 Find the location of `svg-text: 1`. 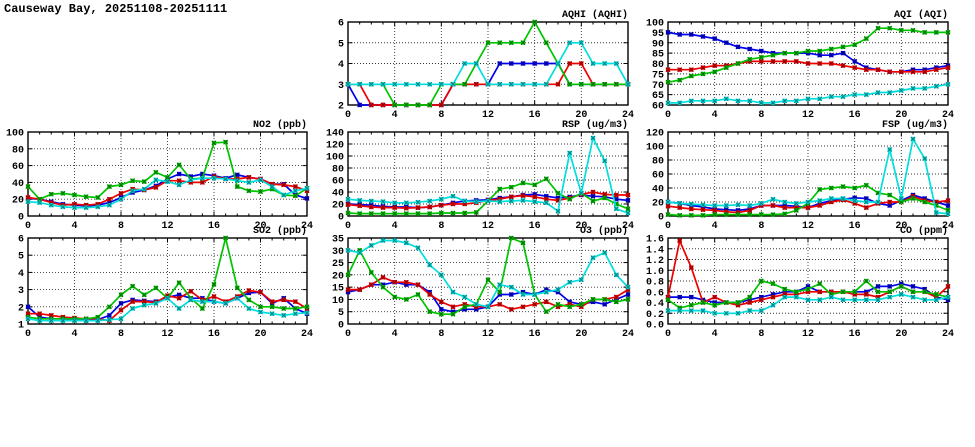

svg-text: 1 is located at coordinates (21, 326).